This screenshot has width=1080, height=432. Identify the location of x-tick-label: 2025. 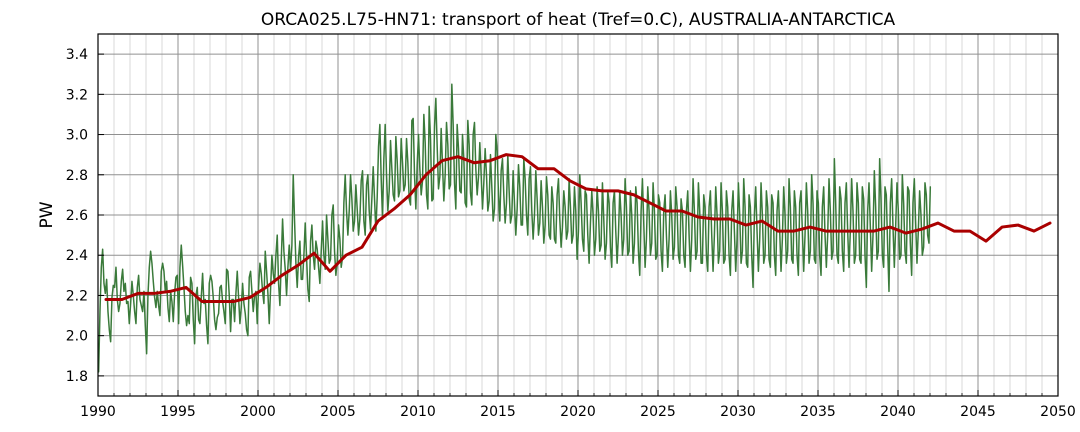
(658, 412).